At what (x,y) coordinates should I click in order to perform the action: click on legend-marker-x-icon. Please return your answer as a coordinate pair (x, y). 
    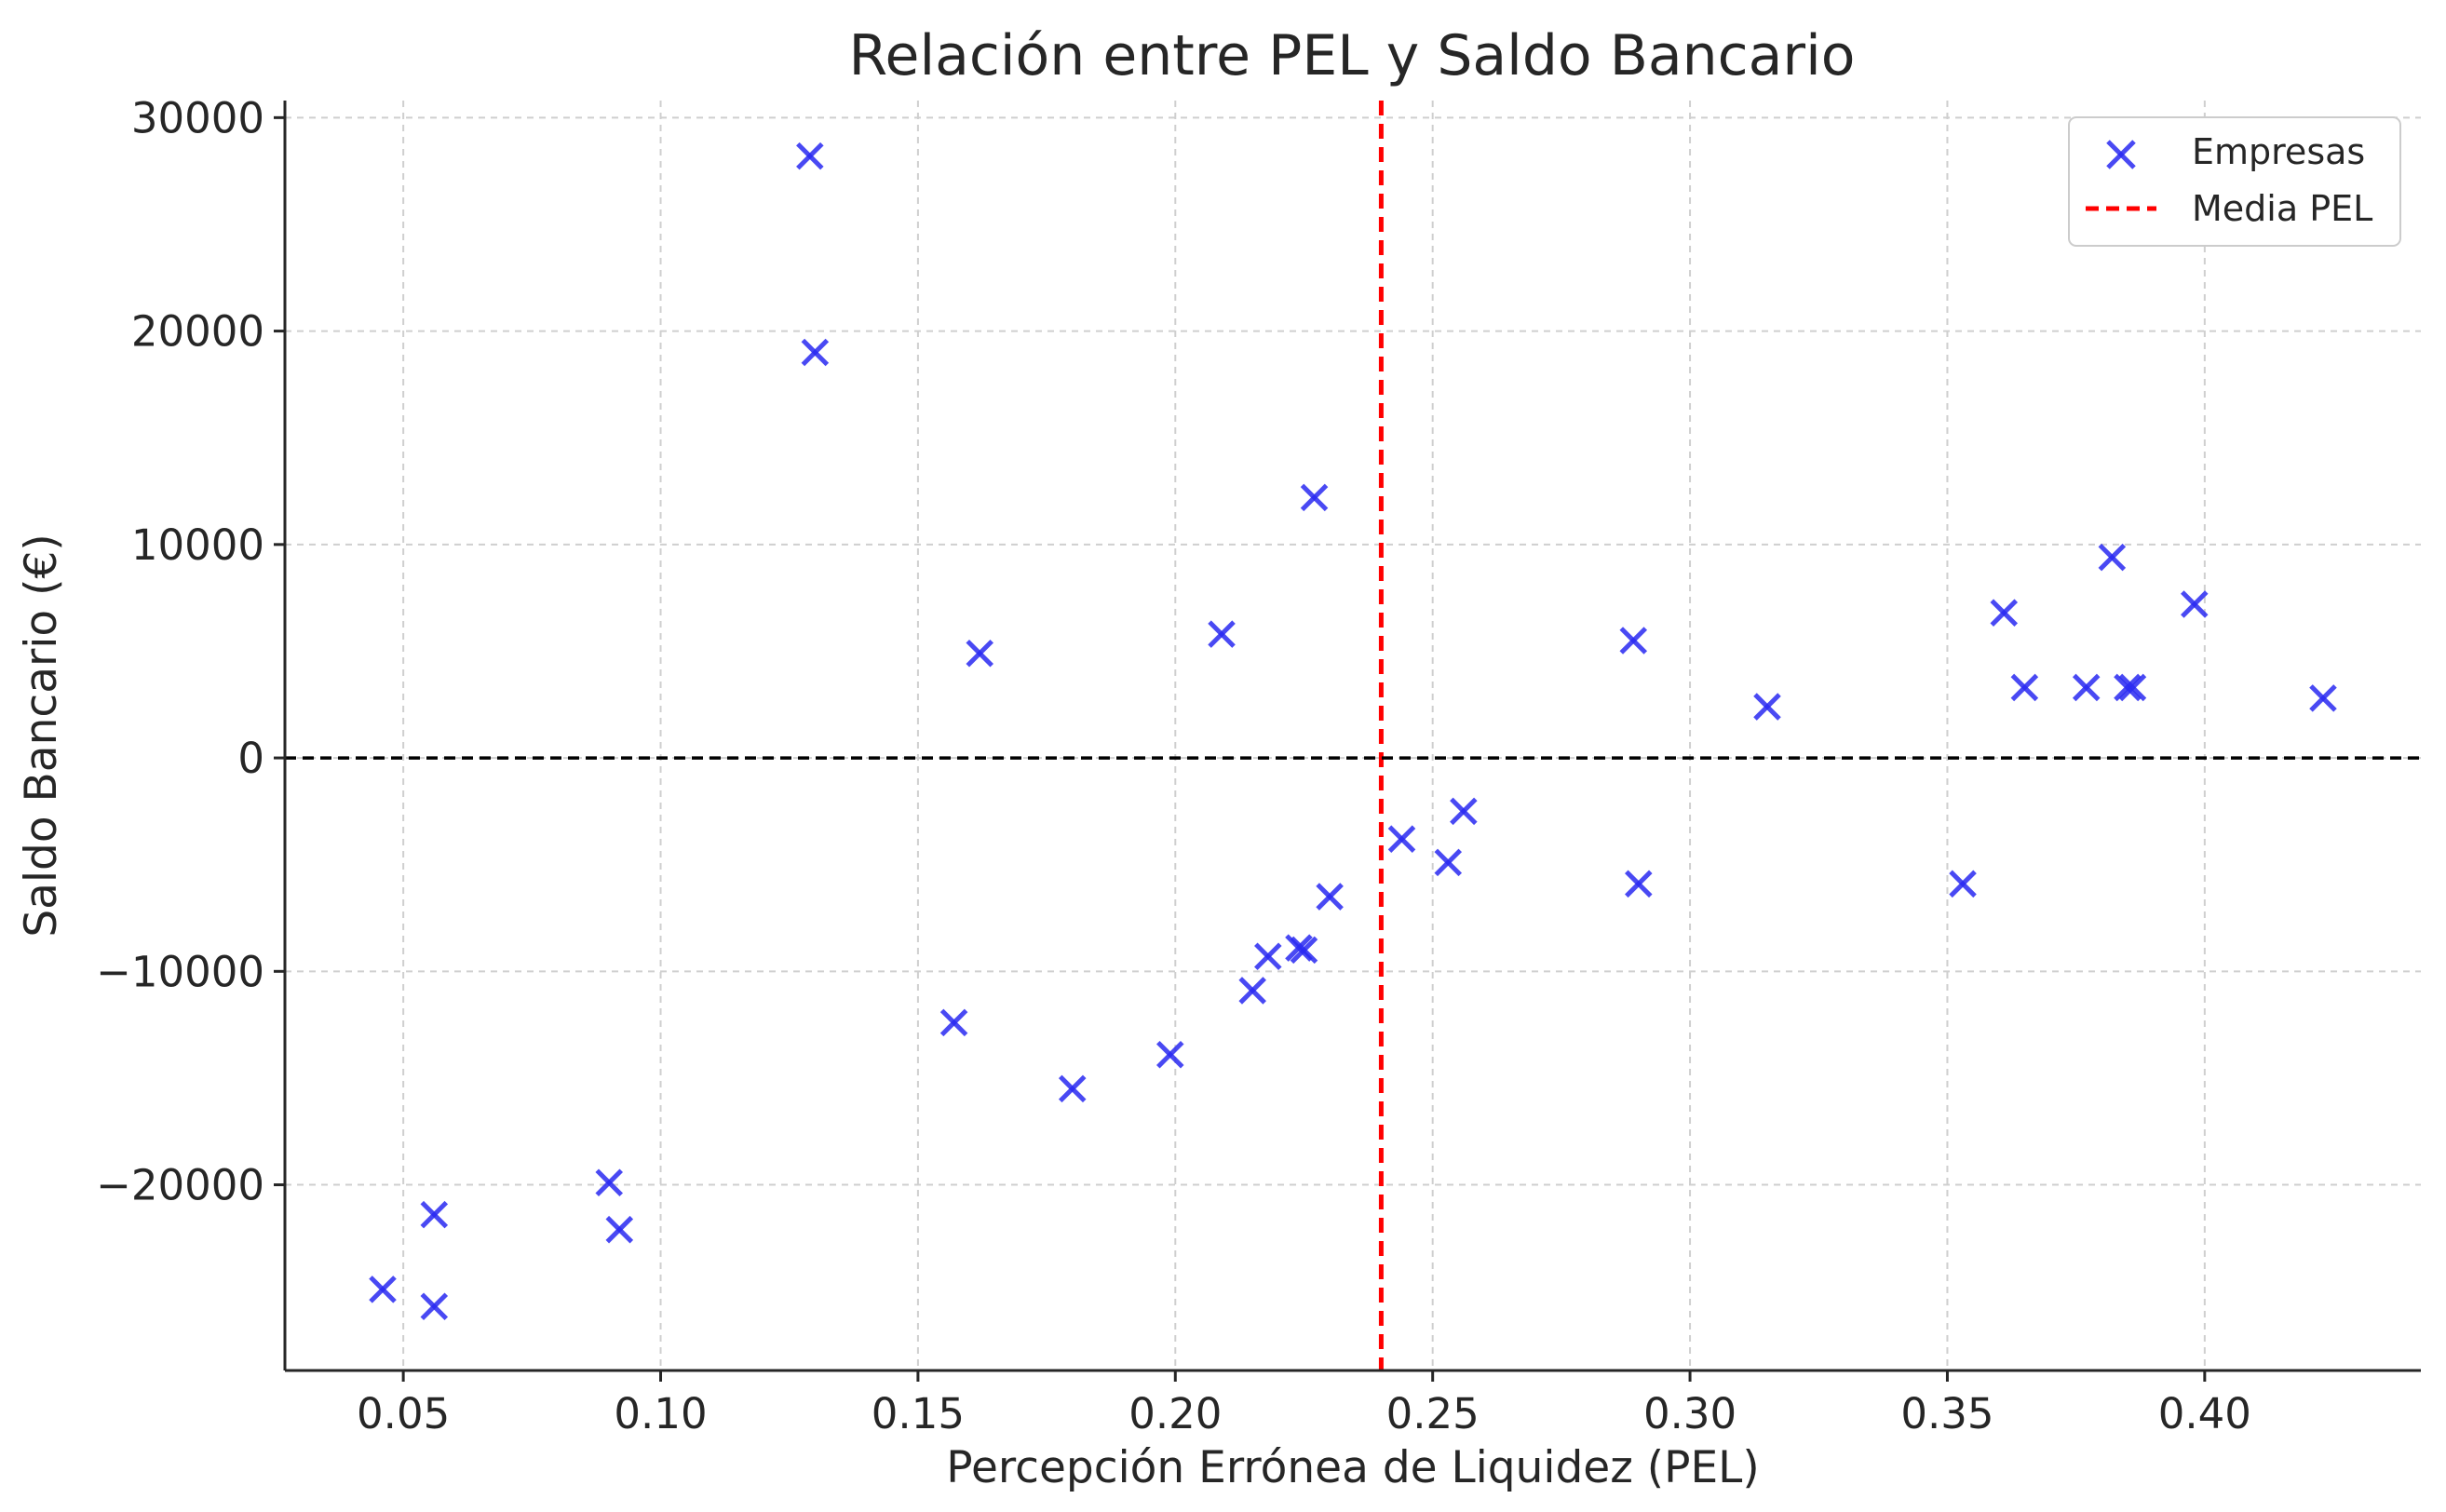
    Looking at the image, I should click on (2121, 154).